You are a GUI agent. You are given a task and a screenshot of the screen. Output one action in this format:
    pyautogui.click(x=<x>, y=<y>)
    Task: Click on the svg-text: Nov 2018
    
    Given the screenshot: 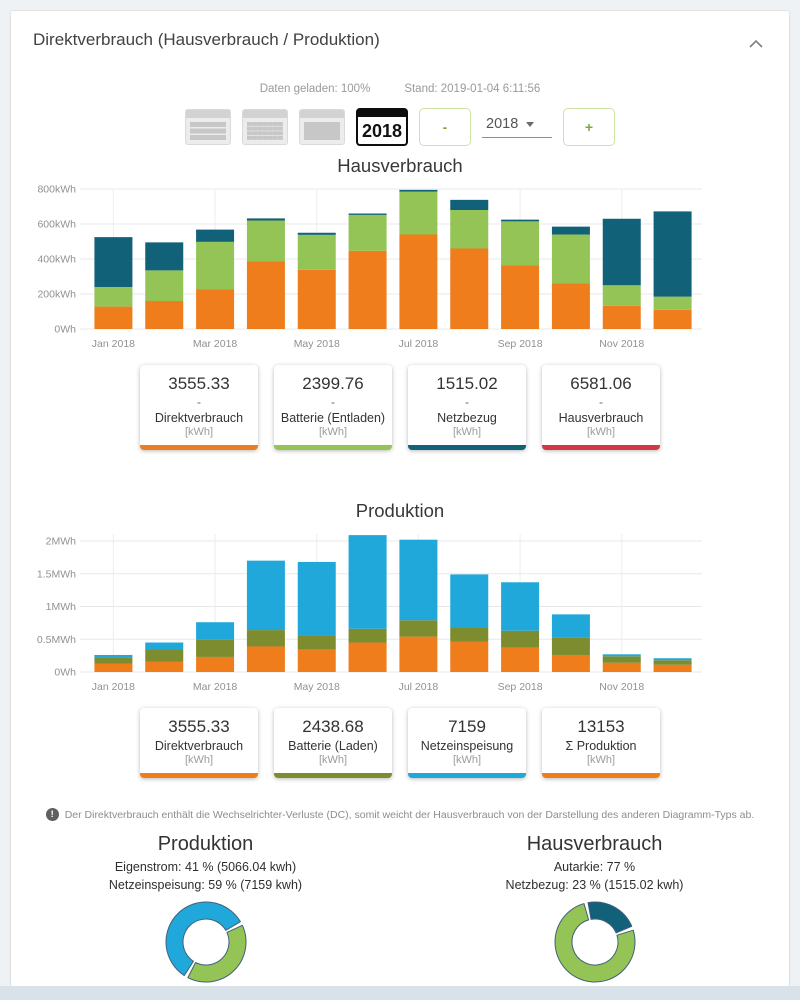 What is the action you would take?
    pyautogui.click(x=621, y=344)
    